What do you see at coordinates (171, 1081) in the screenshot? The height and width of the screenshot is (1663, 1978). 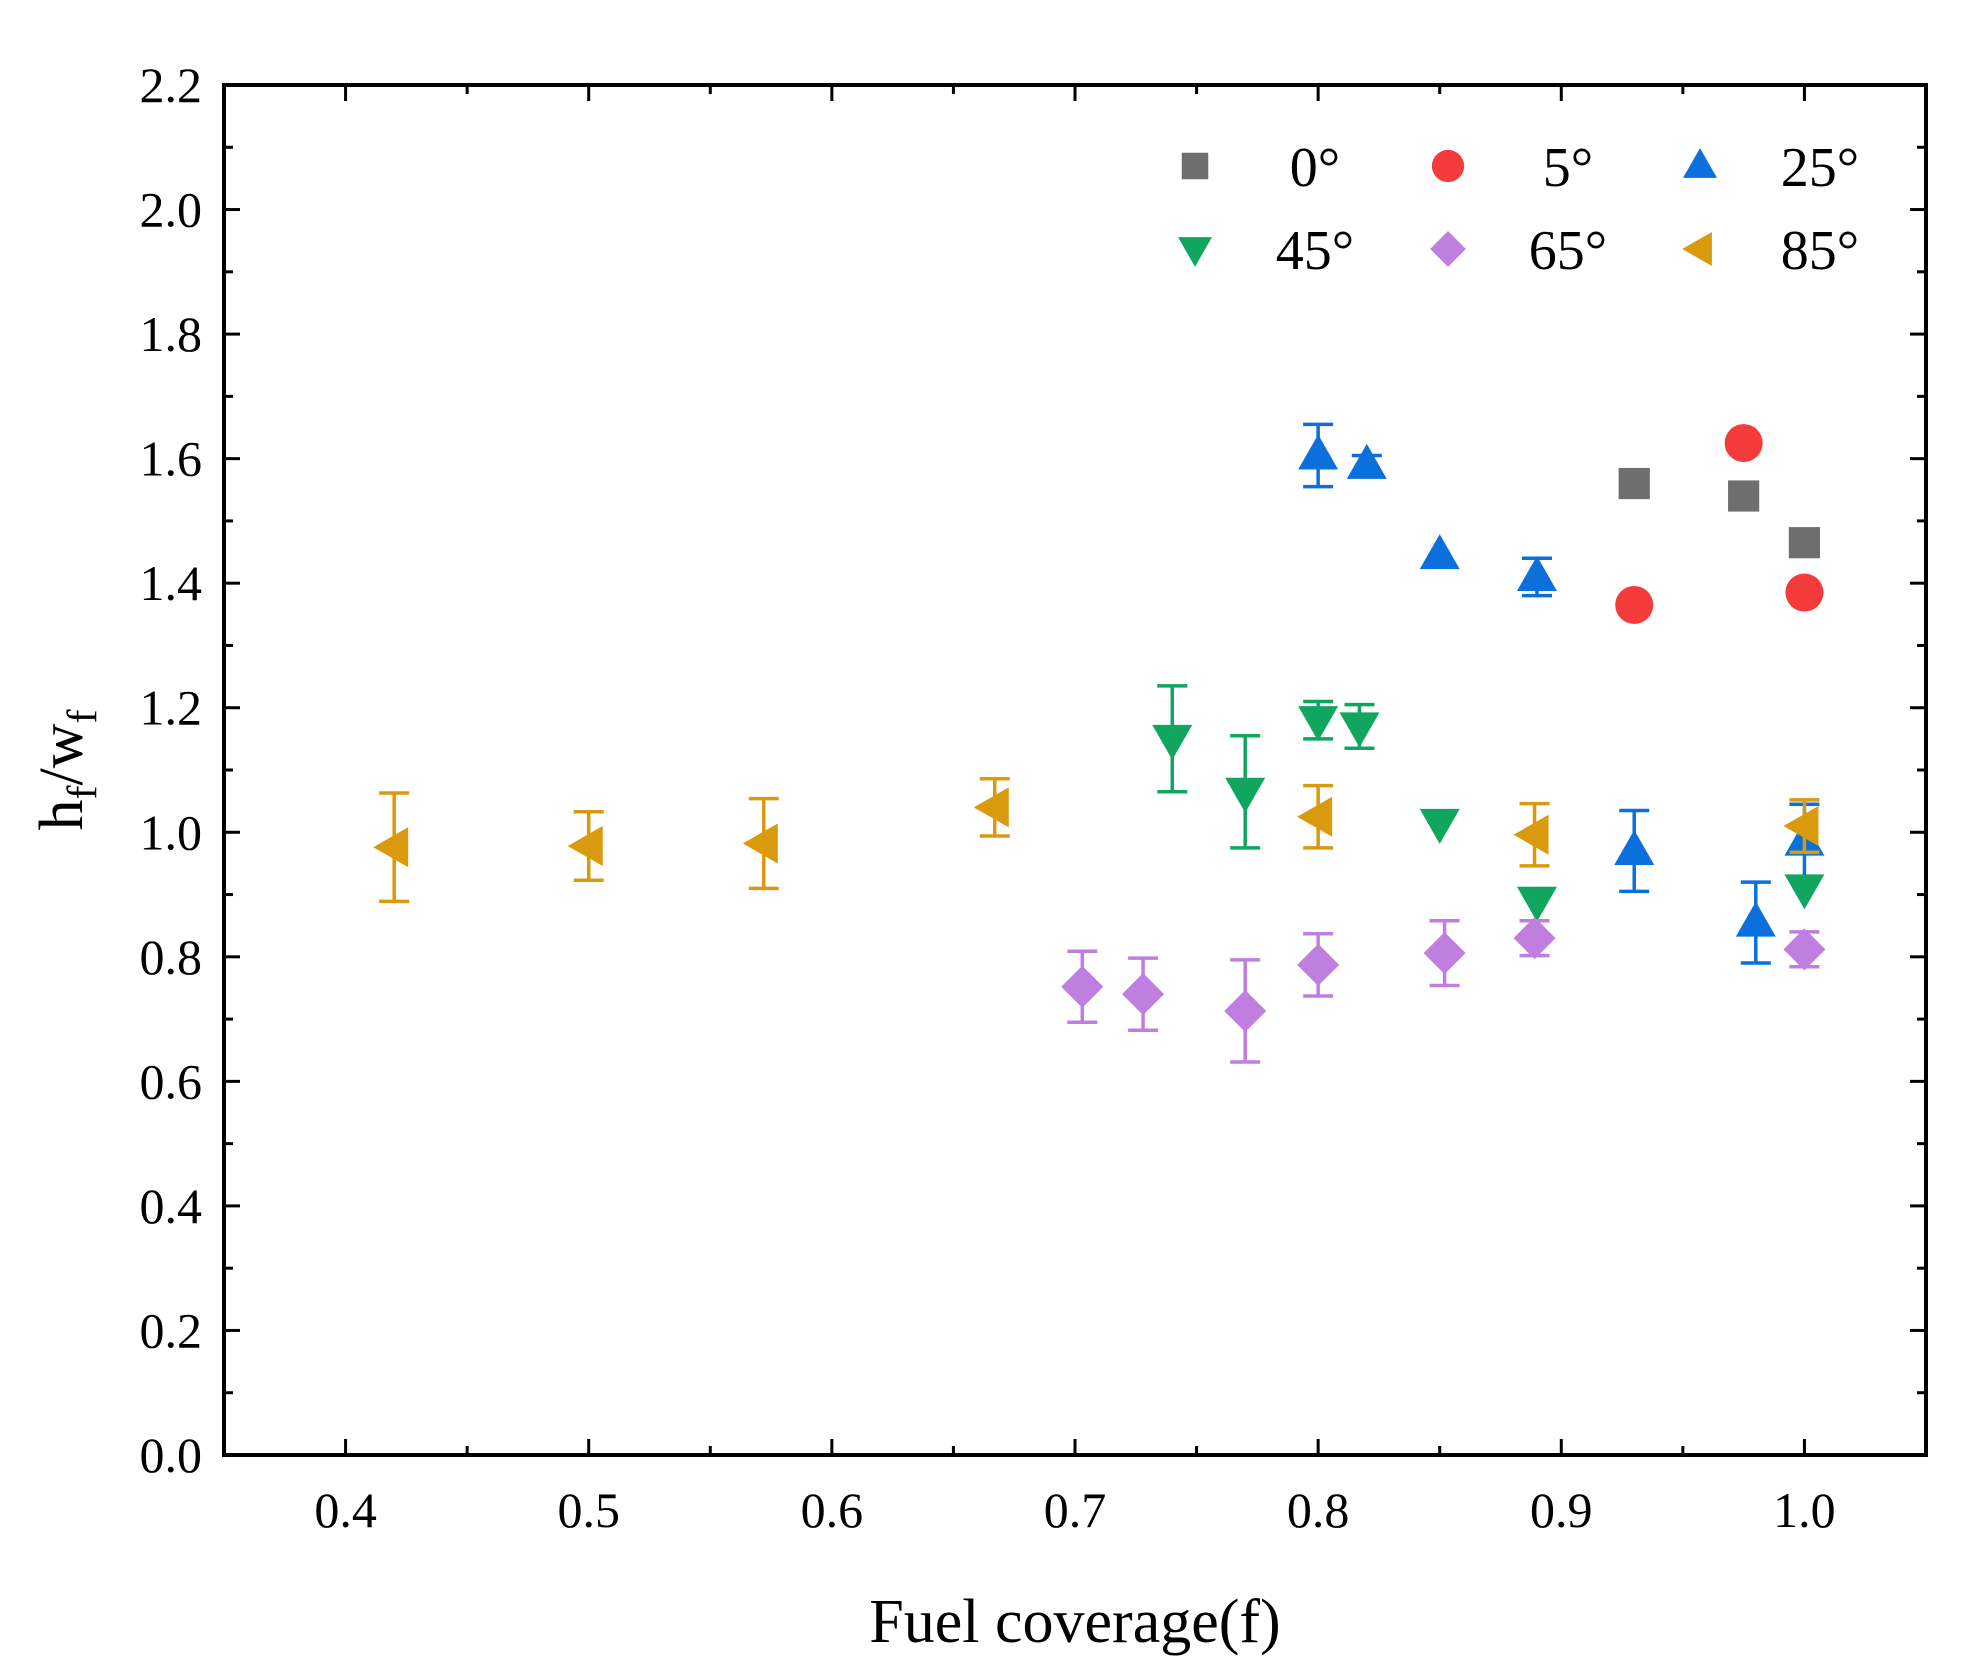 I see `y-tick-label: 0.6` at bounding box center [171, 1081].